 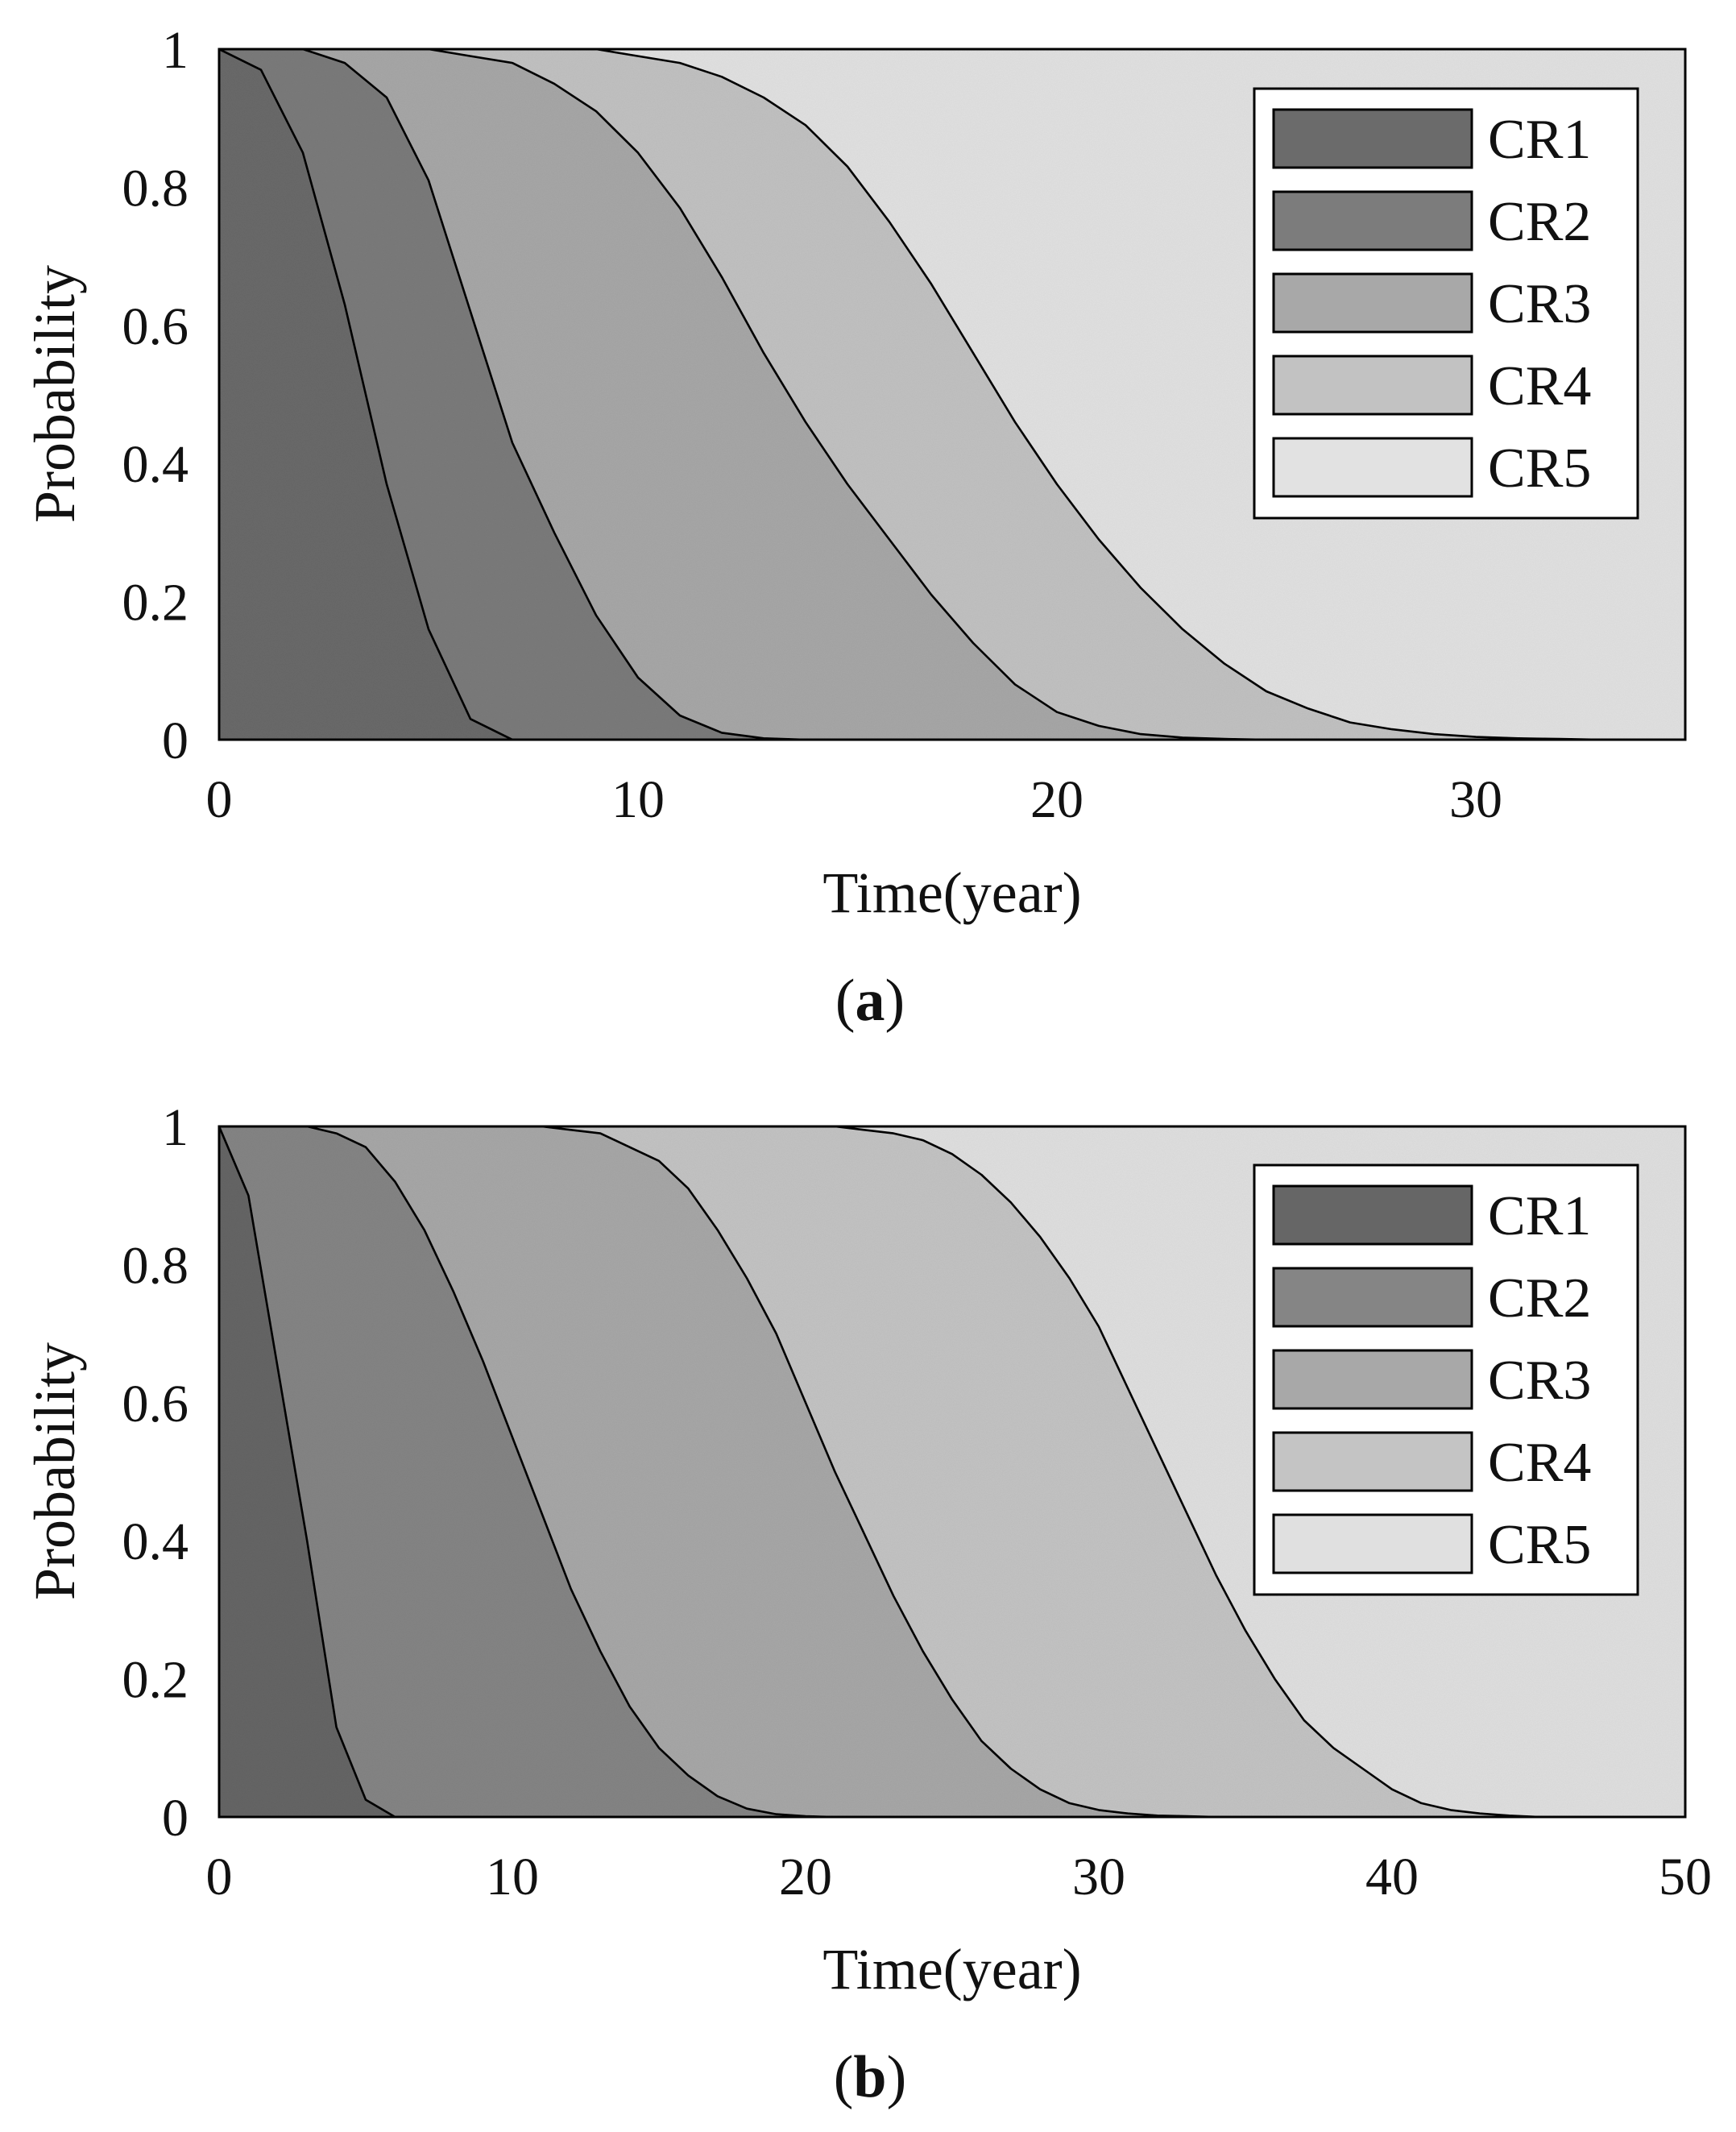 What do you see at coordinates (897, 2077) in the screenshot?
I see `chart-b-caption-close: )` at bounding box center [897, 2077].